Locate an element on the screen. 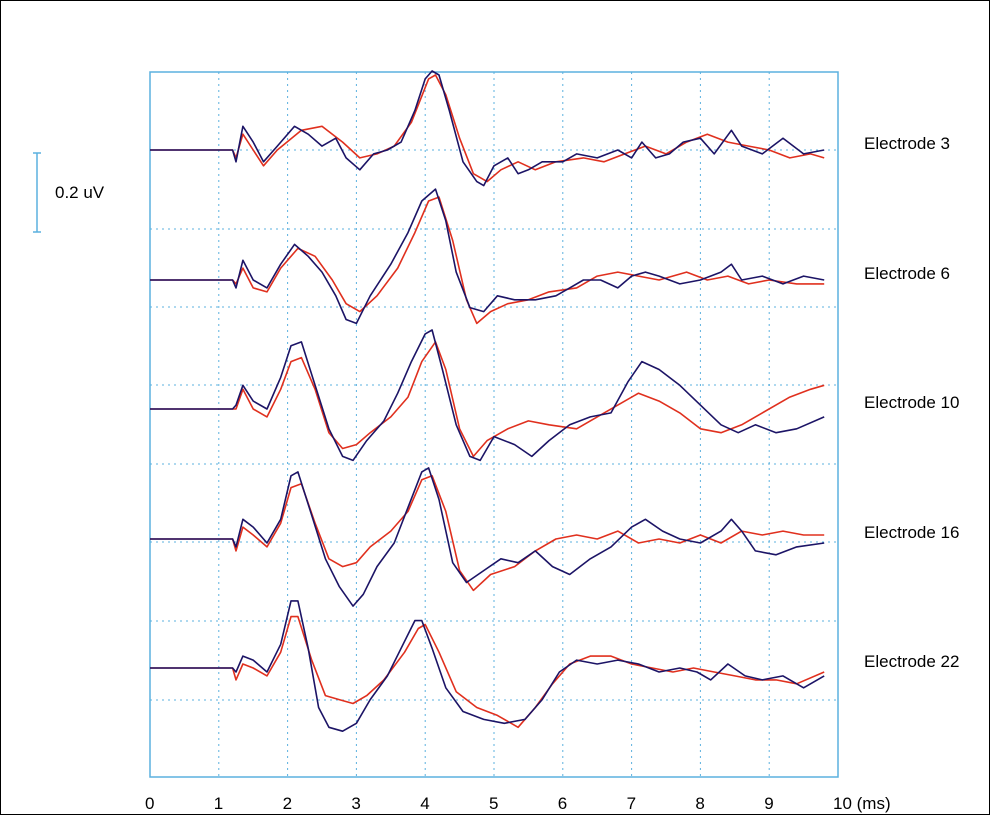 The image size is (990, 815). x-tick-label: 4 is located at coordinates (424, 803).